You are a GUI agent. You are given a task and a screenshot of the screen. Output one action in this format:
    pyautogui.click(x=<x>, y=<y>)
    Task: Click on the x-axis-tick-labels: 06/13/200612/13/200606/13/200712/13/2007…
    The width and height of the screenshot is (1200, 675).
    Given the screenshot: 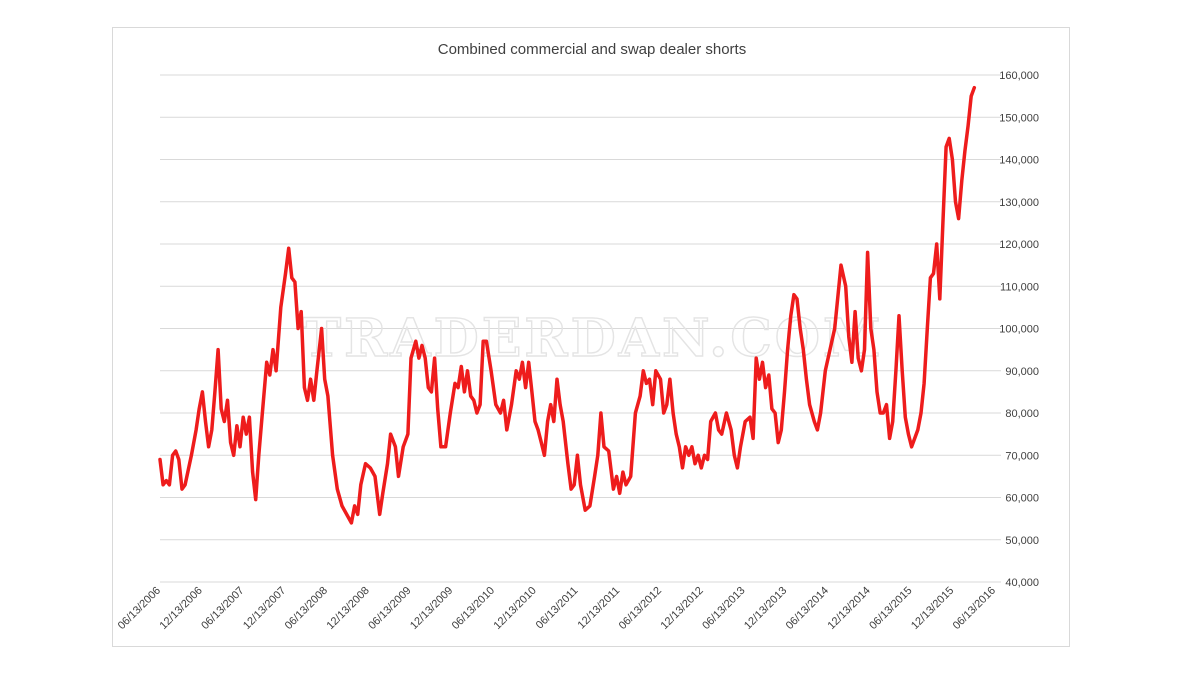 What is the action you would take?
    pyautogui.click(x=557, y=608)
    